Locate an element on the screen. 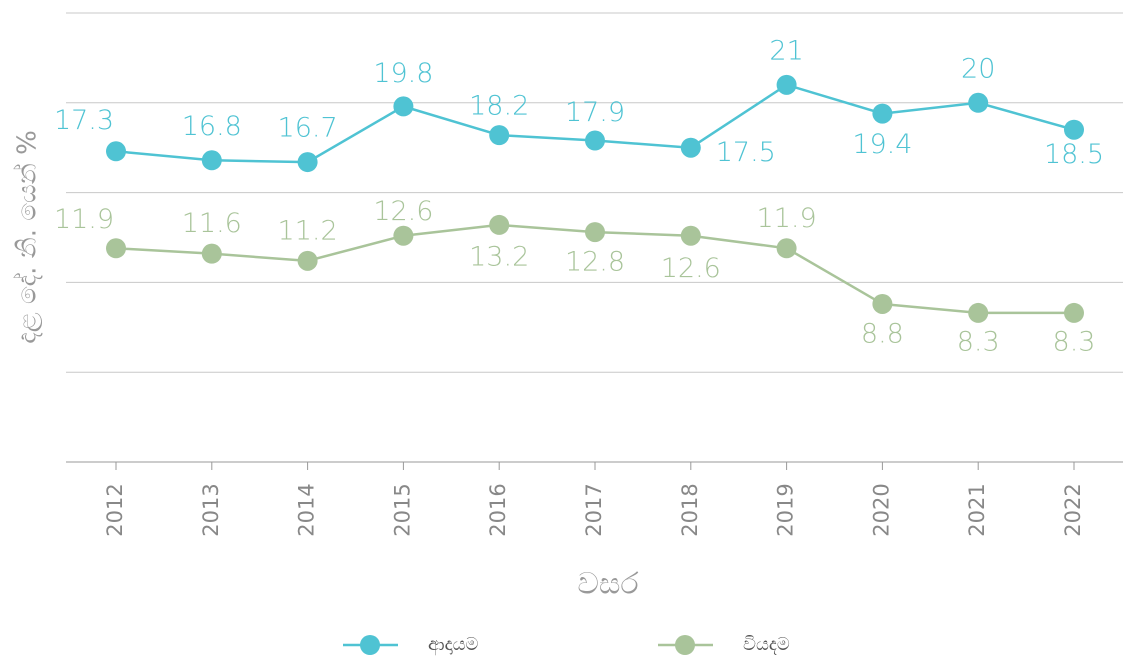 The image size is (1123, 662). data-label: 20 is located at coordinates (978, 68).